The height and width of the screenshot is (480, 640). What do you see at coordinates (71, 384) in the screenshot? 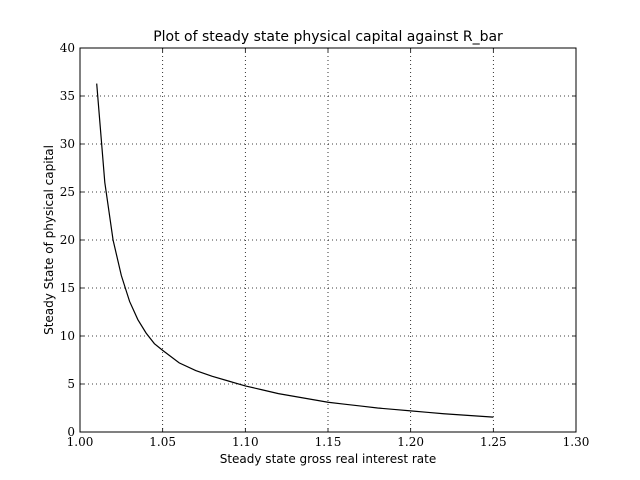
I see `y-tick-label: 5` at bounding box center [71, 384].